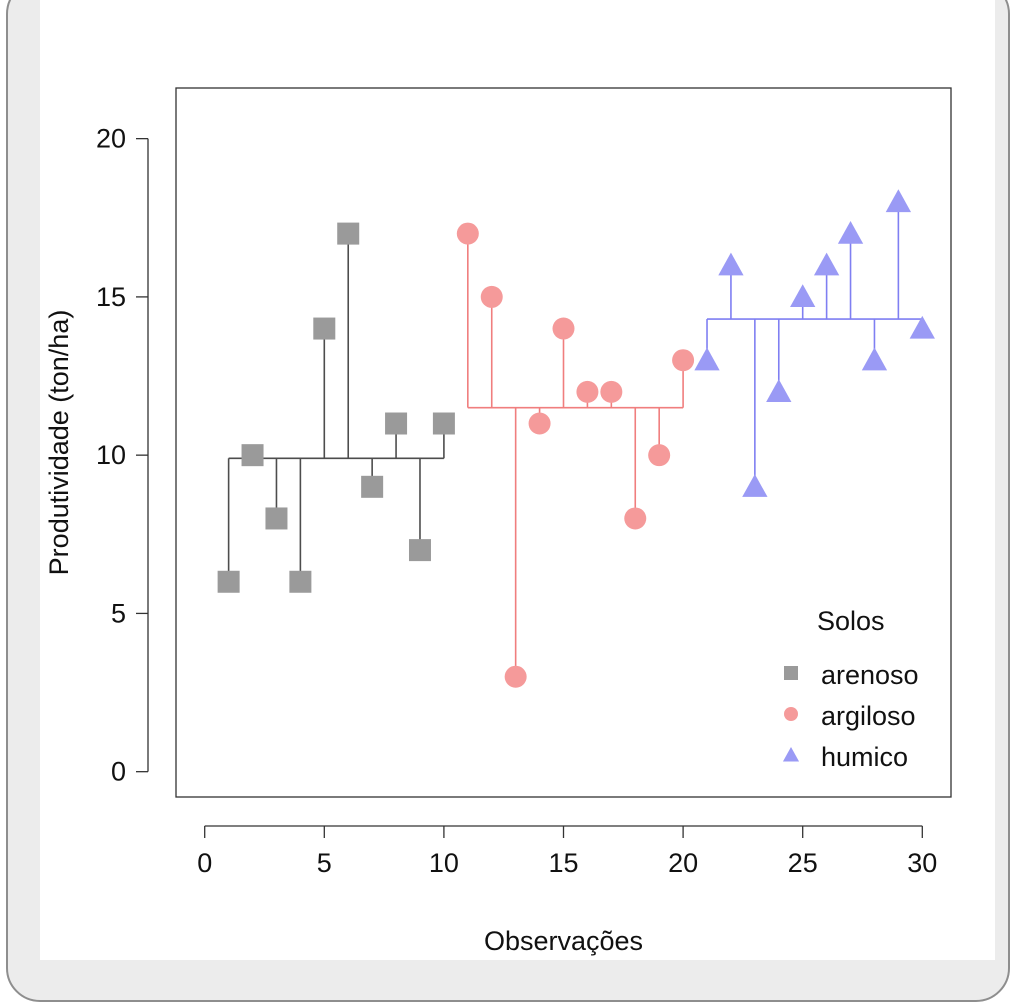 Image resolution: width=1014 pixels, height=1007 pixels. What do you see at coordinates (111, 297) in the screenshot?
I see `y-tick-label: 15` at bounding box center [111, 297].